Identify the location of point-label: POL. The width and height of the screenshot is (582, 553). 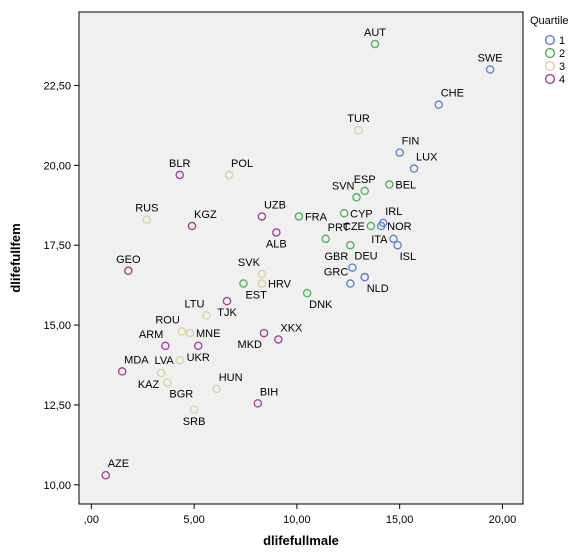
(242, 164).